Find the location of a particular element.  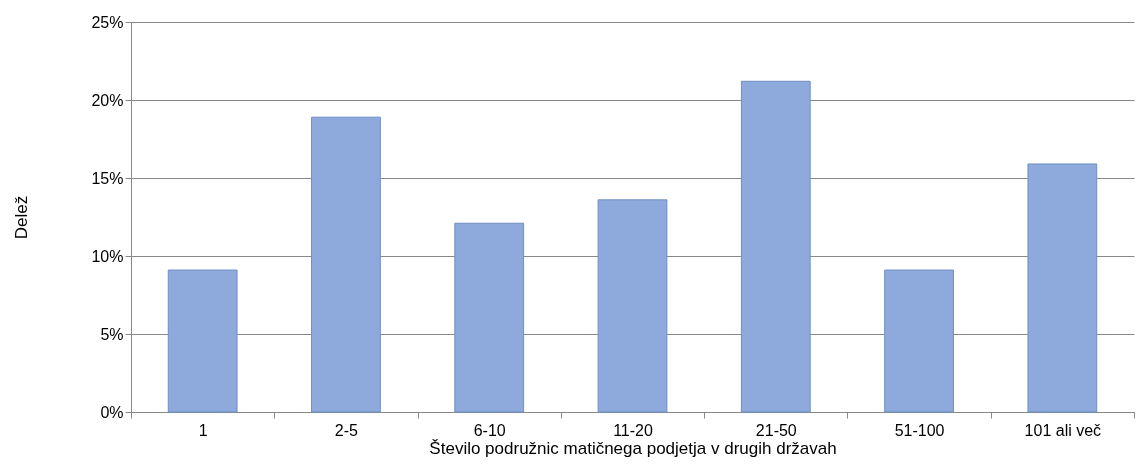

x-tick-label: 2-5 is located at coordinates (346, 430).